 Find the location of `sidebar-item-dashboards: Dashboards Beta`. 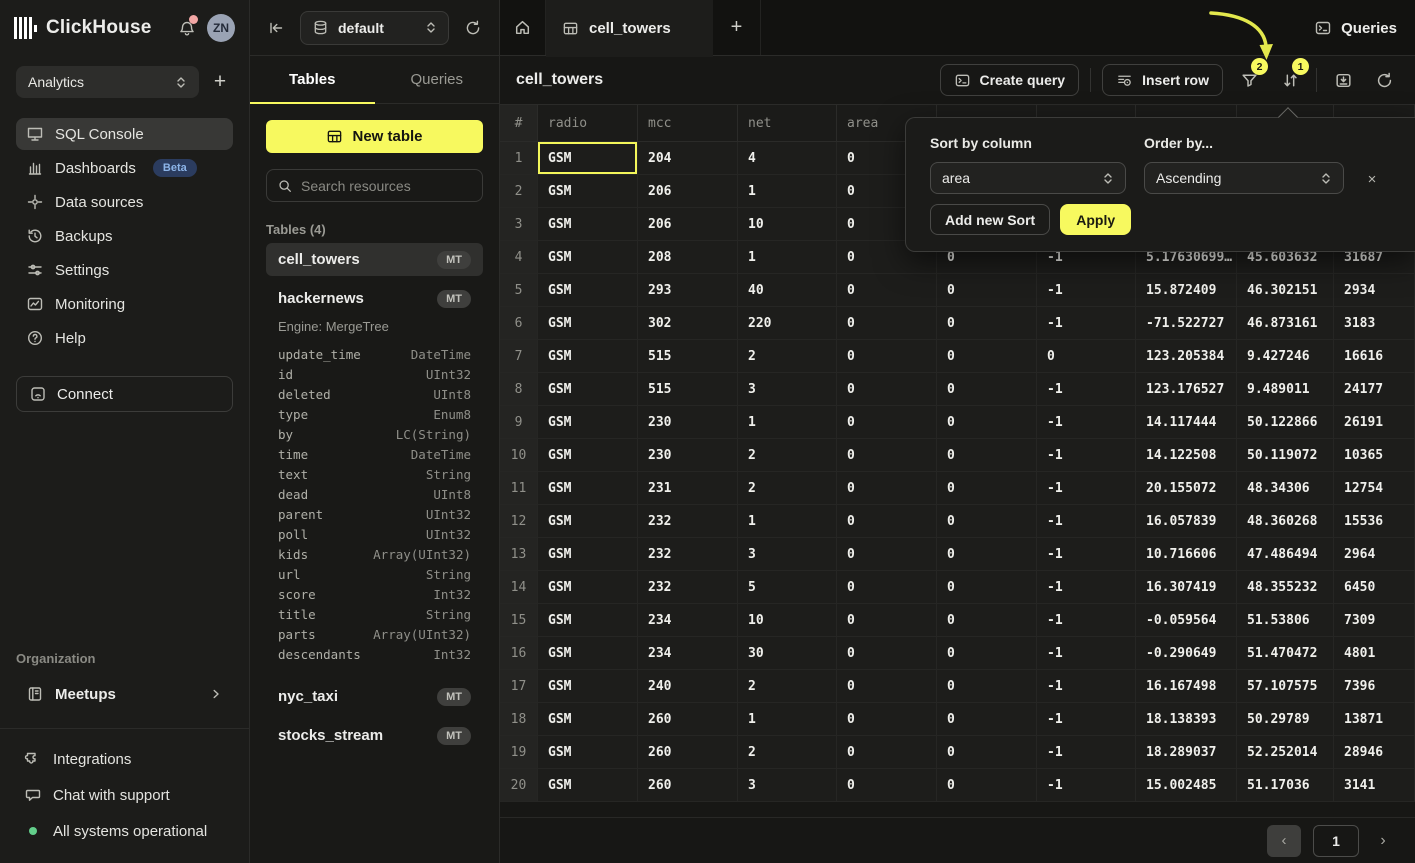

sidebar-item-dashboards: Dashboards Beta is located at coordinates (124, 168).